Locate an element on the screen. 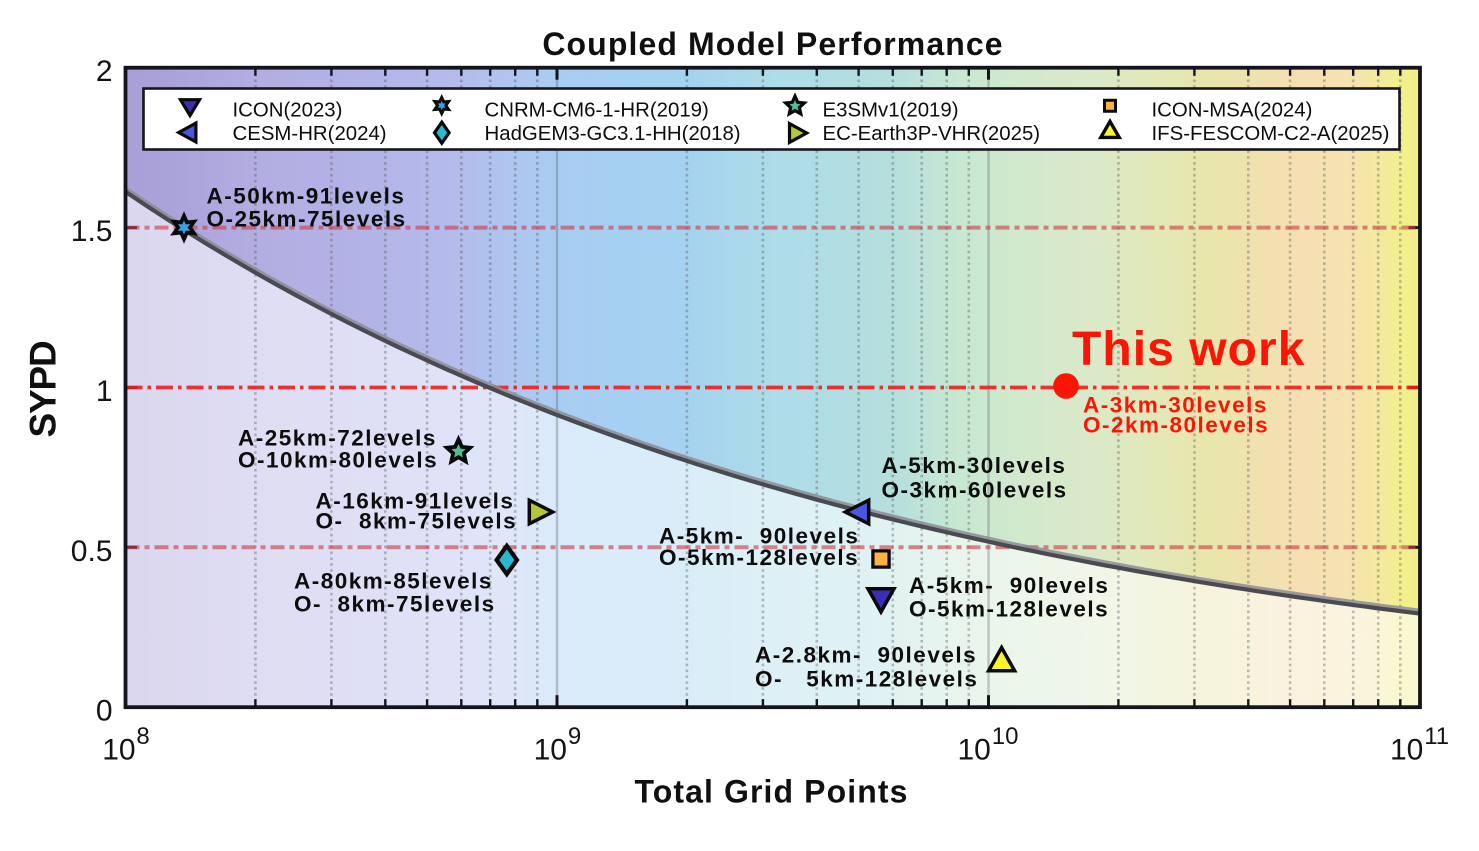  svg-text: A-50km-91levels is located at coordinates (306, 196).